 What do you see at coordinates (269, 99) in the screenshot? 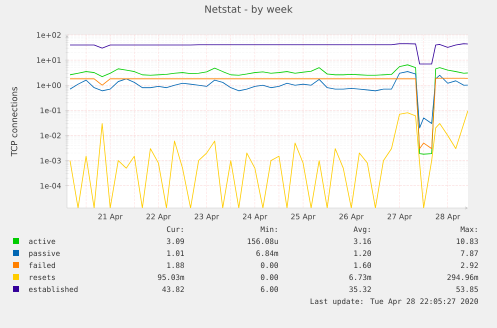
I see `line-series` at bounding box center [269, 99].